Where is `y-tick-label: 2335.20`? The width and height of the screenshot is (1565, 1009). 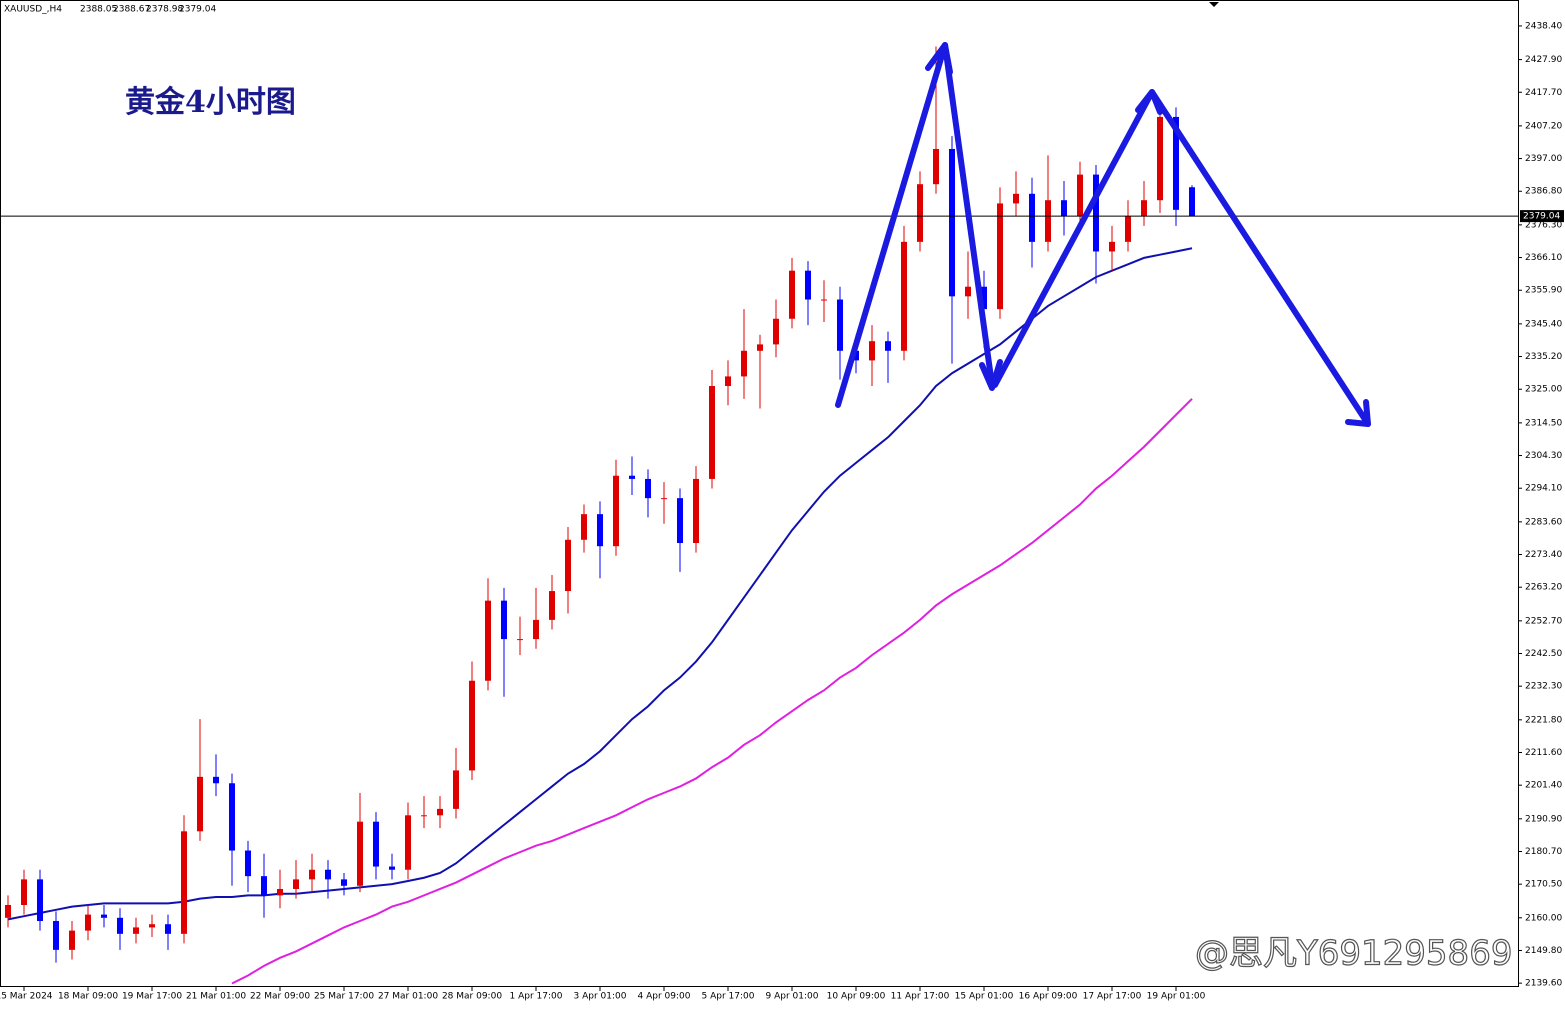 y-tick-label: 2335.20 is located at coordinates (1543, 357).